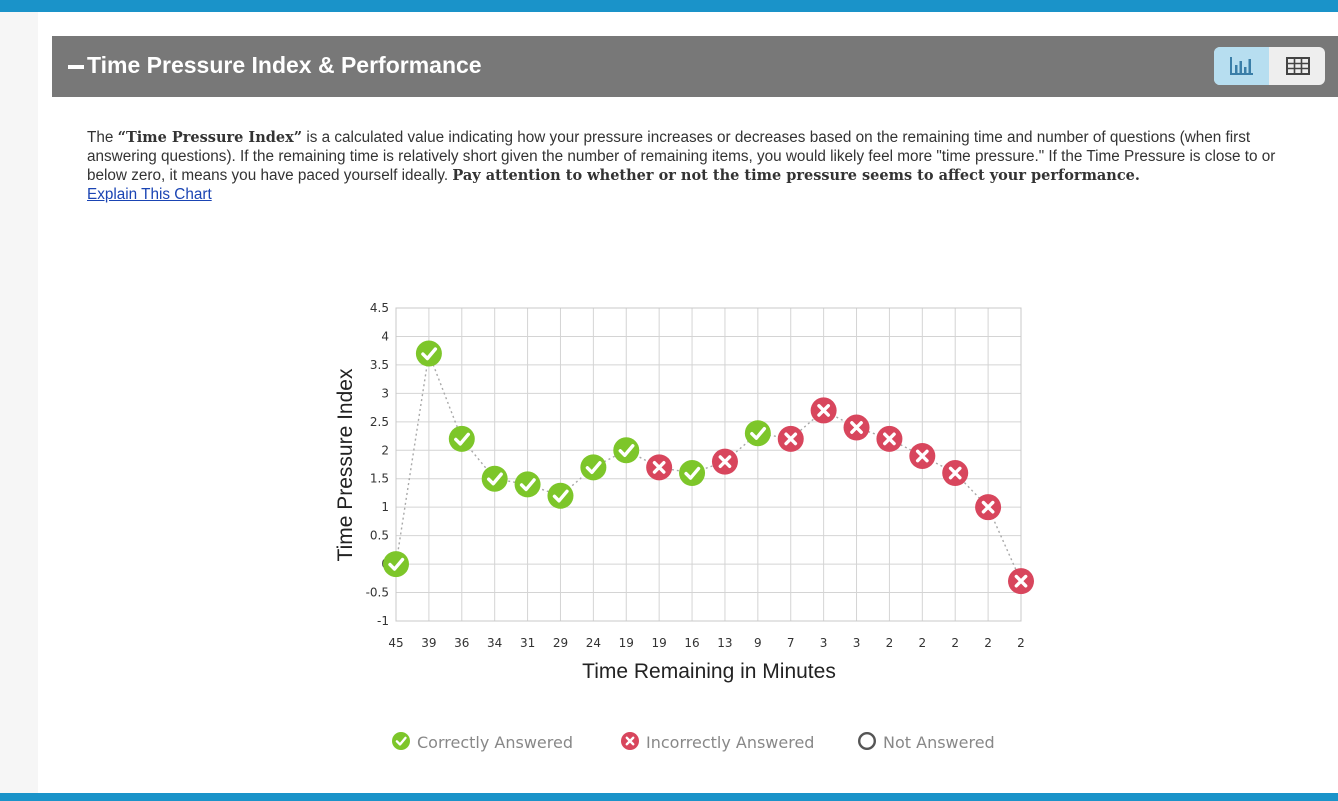  What do you see at coordinates (102, 137) in the screenshot?
I see `description-intro: The` at bounding box center [102, 137].